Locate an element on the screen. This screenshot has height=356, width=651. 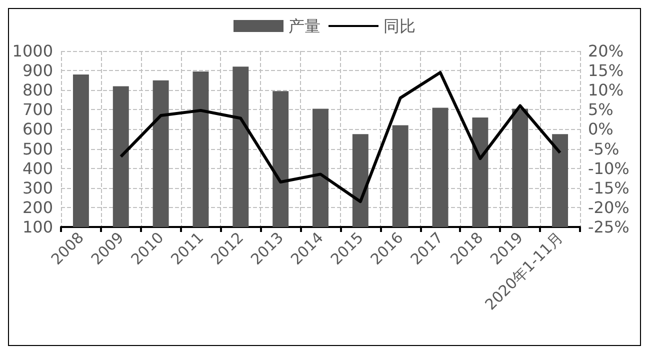
y-tick-label: 100 is located at coordinates (37, 227).